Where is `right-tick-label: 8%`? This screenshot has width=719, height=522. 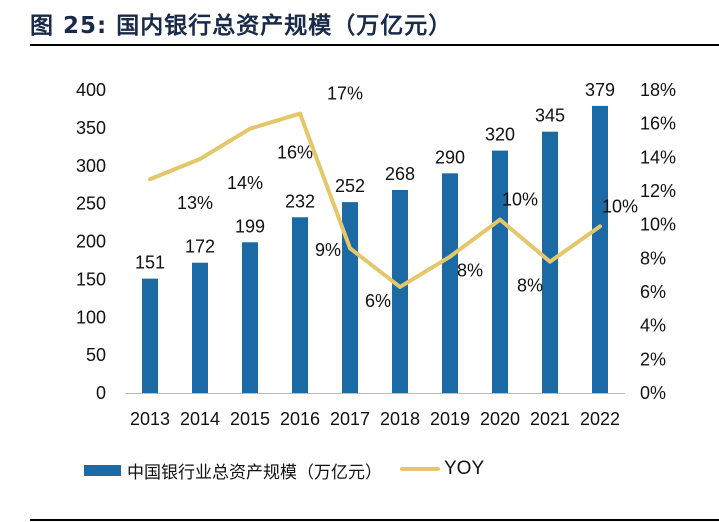 right-tick-label: 8% is located at coordinates (653, 258).